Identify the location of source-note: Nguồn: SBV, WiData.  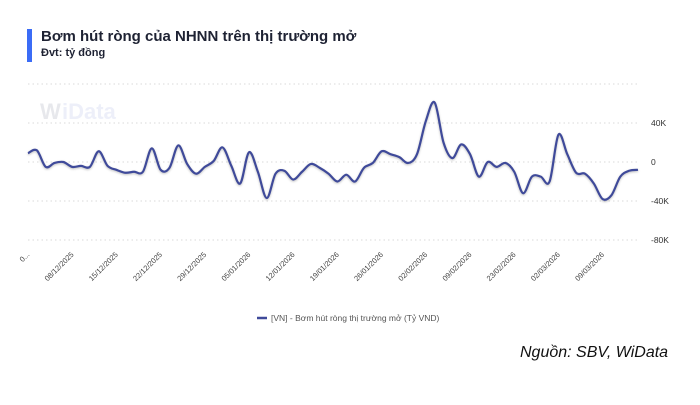
(594, 352).